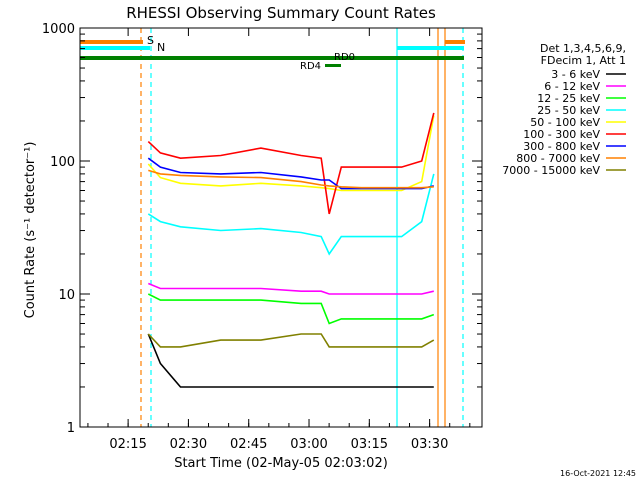 The image size is (640, 480). What do you see at coordinates (333, 65) in the screenshot?
I see `status-bar-rd4` at bounding box center [333, 65].